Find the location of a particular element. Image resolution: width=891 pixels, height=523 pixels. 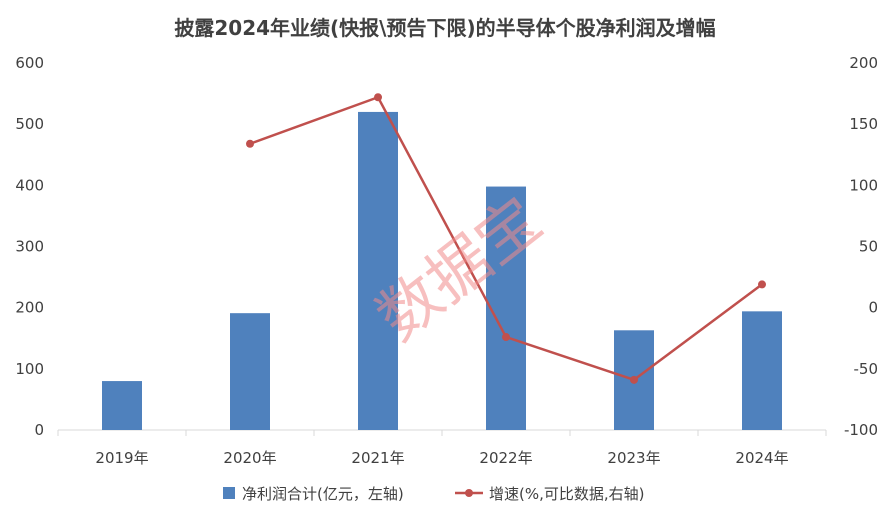

x-tick-label: 2021年 is located at coordinates (377, 458).